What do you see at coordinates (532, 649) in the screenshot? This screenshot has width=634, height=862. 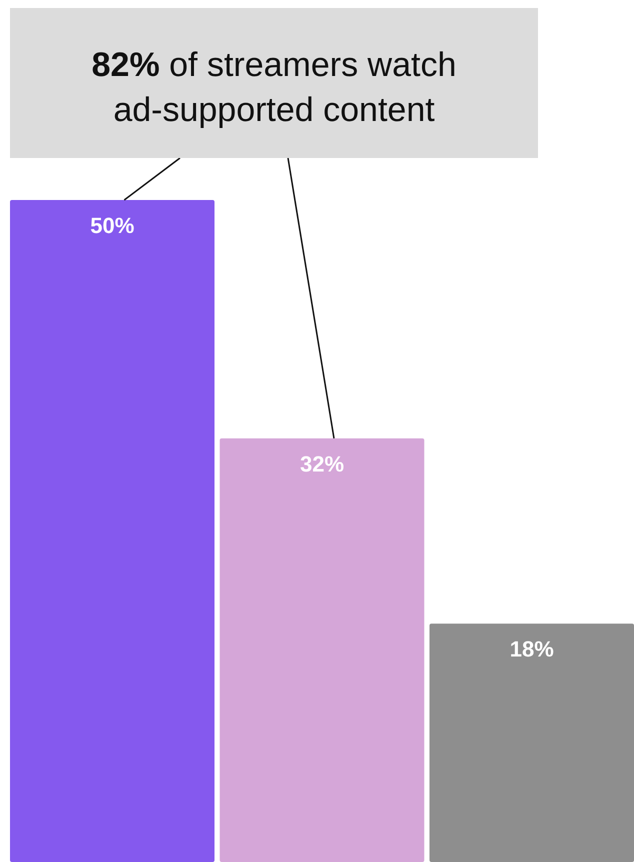 I see `data-label: 18%` at bounding box center [532, 649].